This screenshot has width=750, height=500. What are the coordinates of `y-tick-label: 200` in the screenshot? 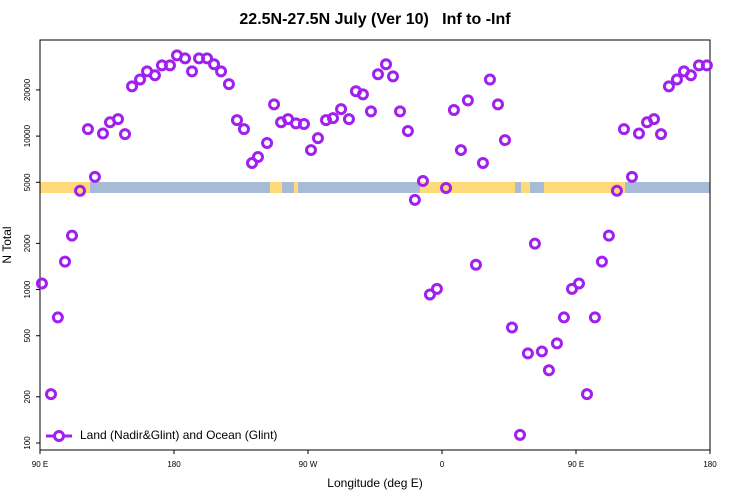 It's located at (27, 397).